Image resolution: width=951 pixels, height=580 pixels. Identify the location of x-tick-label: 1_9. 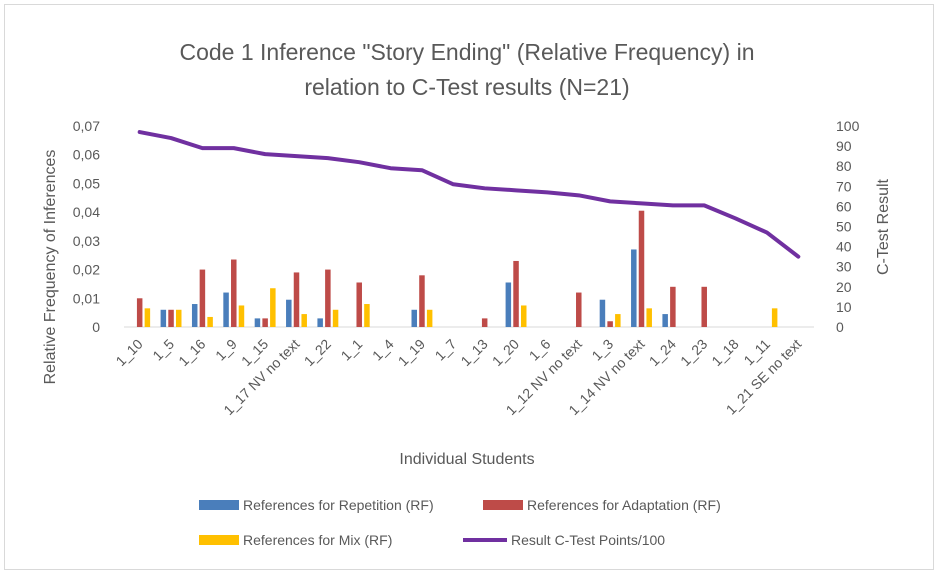
(226, 350).